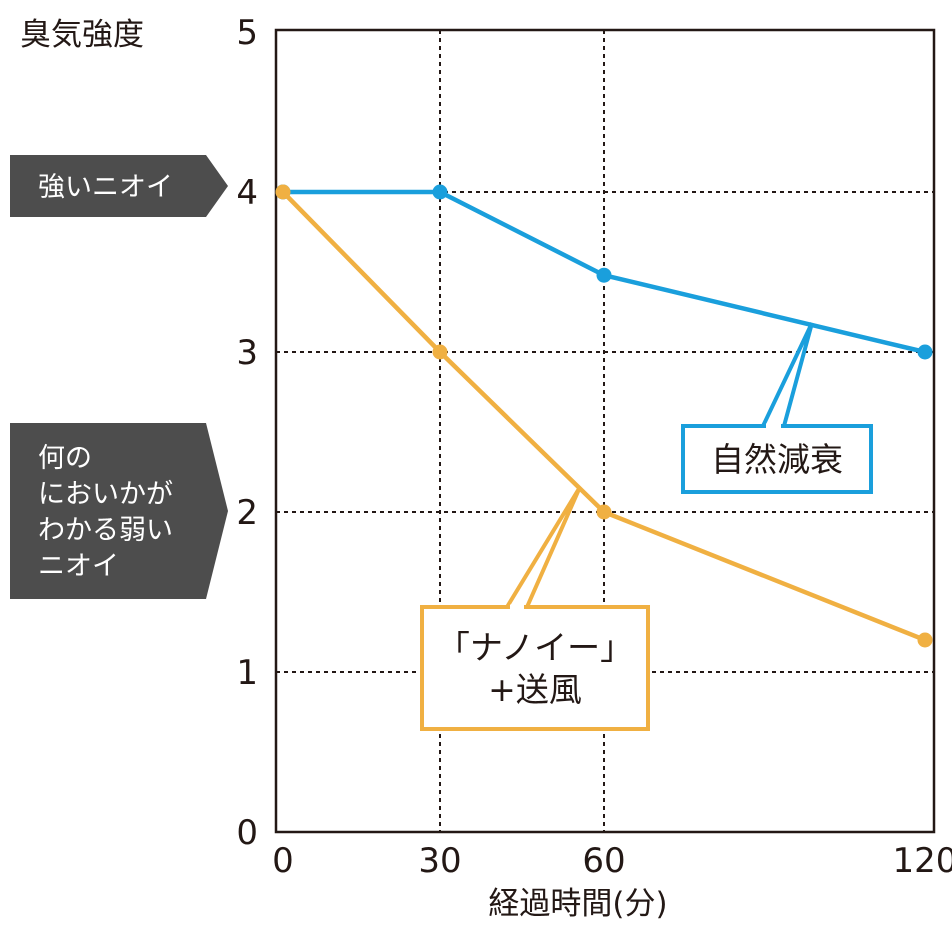 Image resolution: width=952 pixels, height=934 pixels. I want to click on tag-strong-odor: 強いニオイ, so click(119, 186).